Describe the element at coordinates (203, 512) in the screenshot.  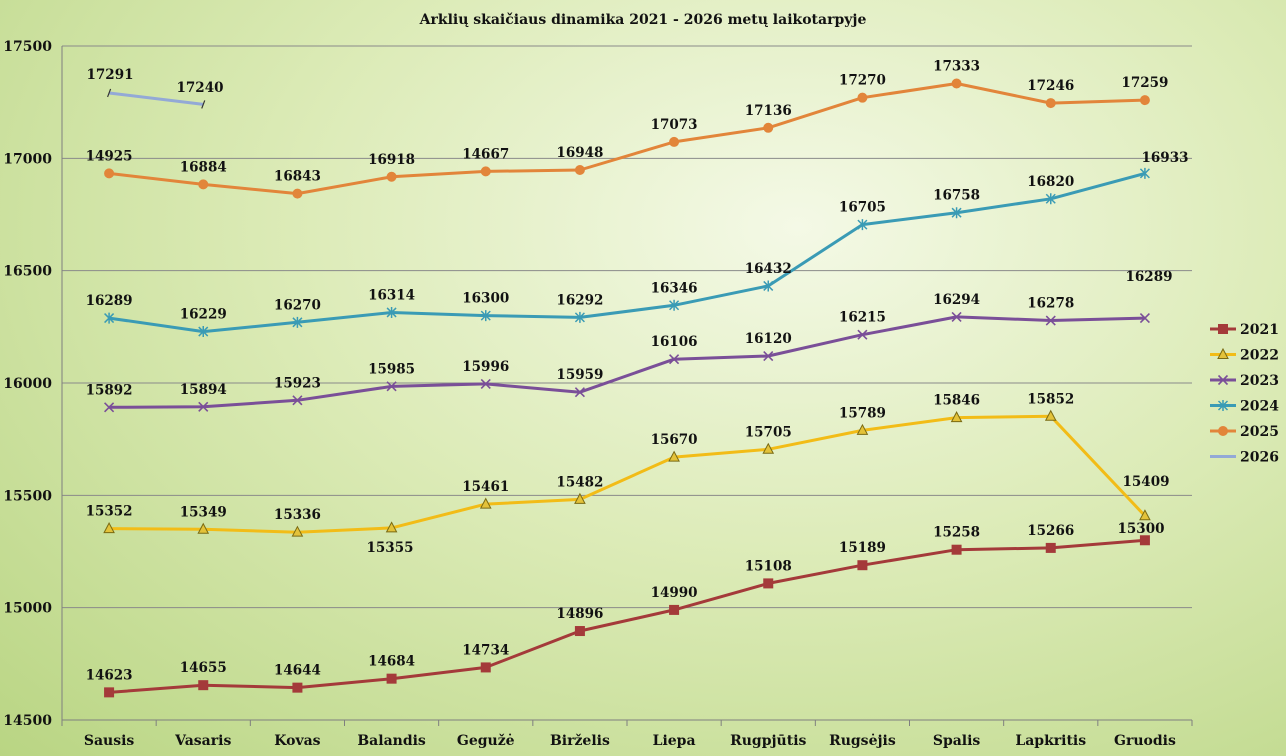
I see `data-label-2022-1: 15349` at that location.